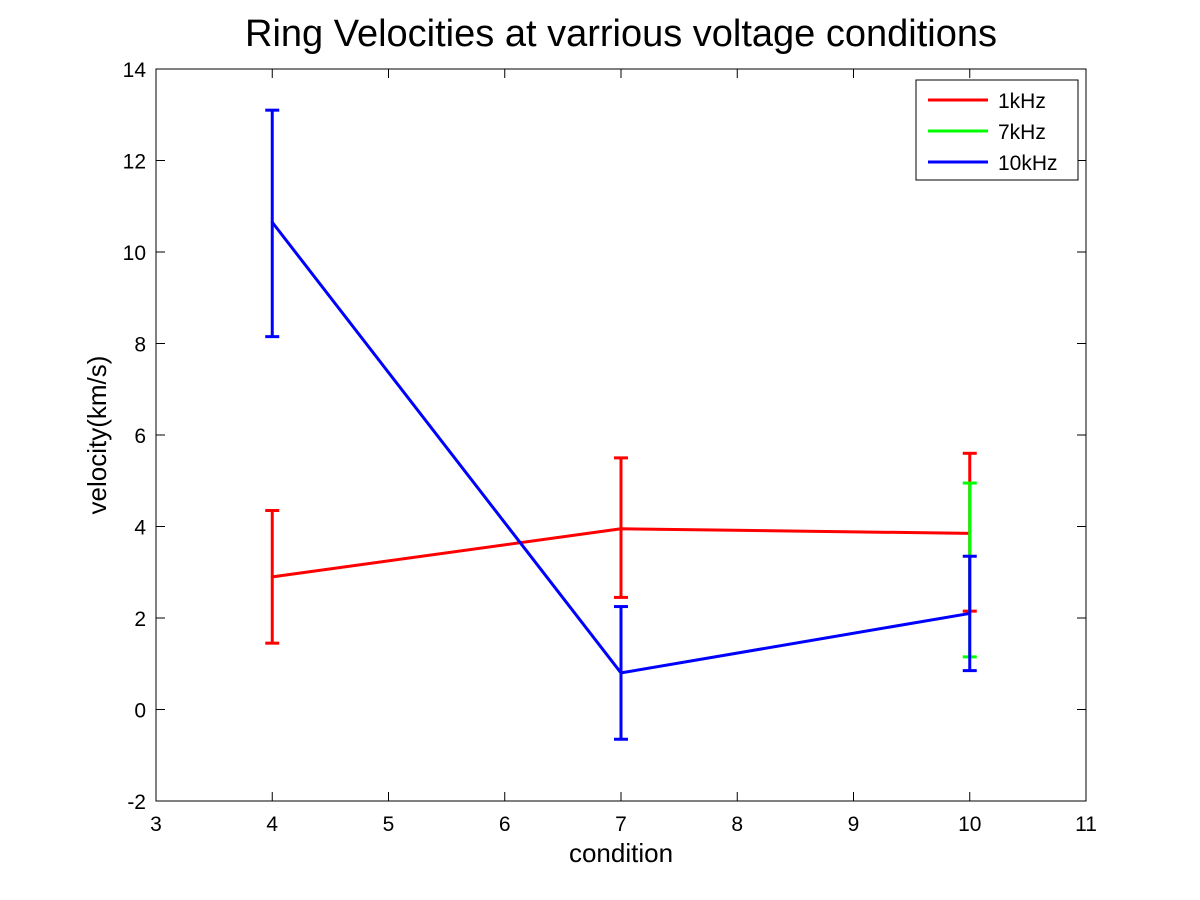 This screenshot has height=900, width=1200. What do you see at coordinates (505, 824) in the screenshot?
I see `x-tick-label: 6` at bounding box center [505, 824].